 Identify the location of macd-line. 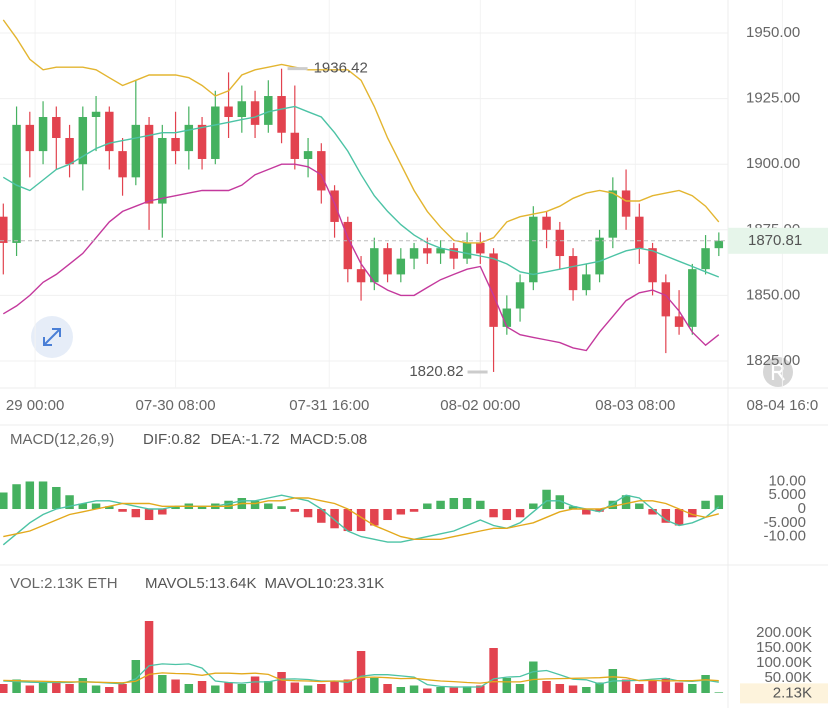
(361, 518).